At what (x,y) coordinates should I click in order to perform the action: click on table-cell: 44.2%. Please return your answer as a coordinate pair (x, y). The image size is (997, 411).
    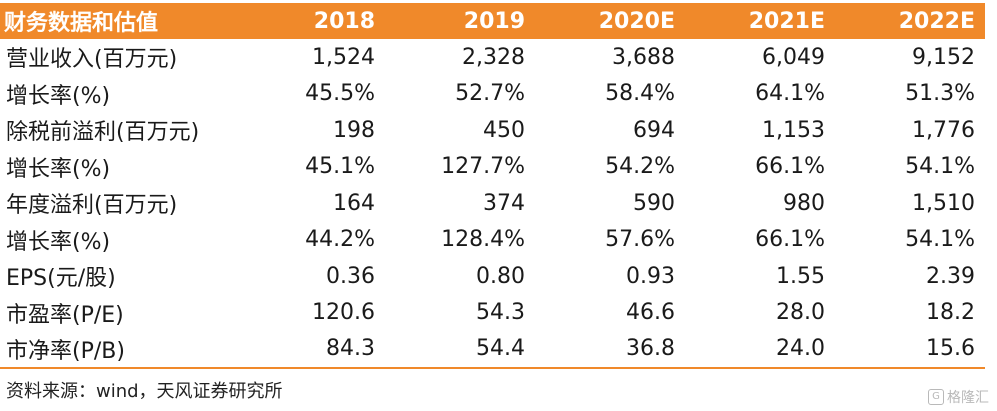
    Looking at the image, I should click on (340, 240).